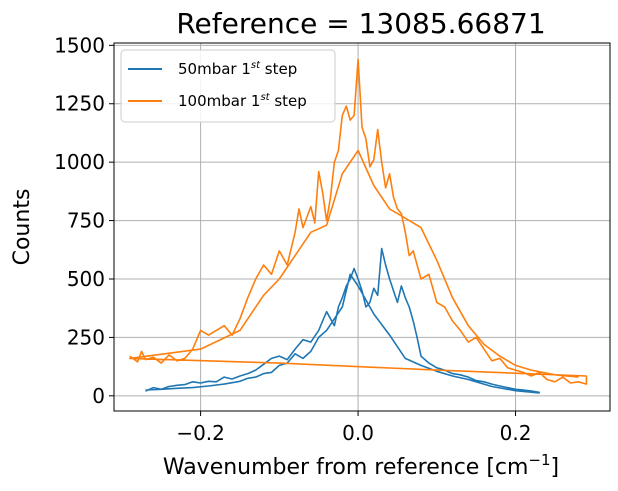 The width and height of the screenshot is (618, 491). I want to click on y-tick-label: 250, so click(86, 337).